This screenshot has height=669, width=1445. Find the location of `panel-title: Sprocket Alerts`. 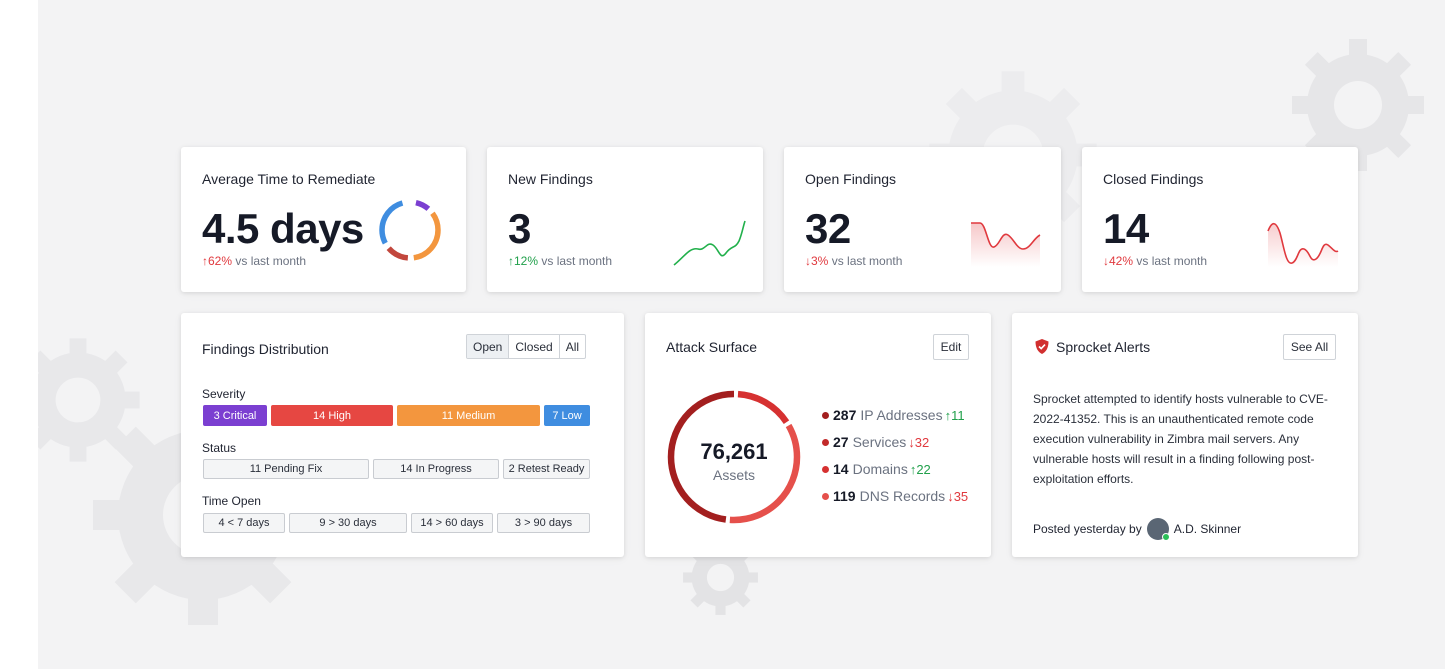

panel-title: Sprocket Alerts is located at coordinates (1103, 347).